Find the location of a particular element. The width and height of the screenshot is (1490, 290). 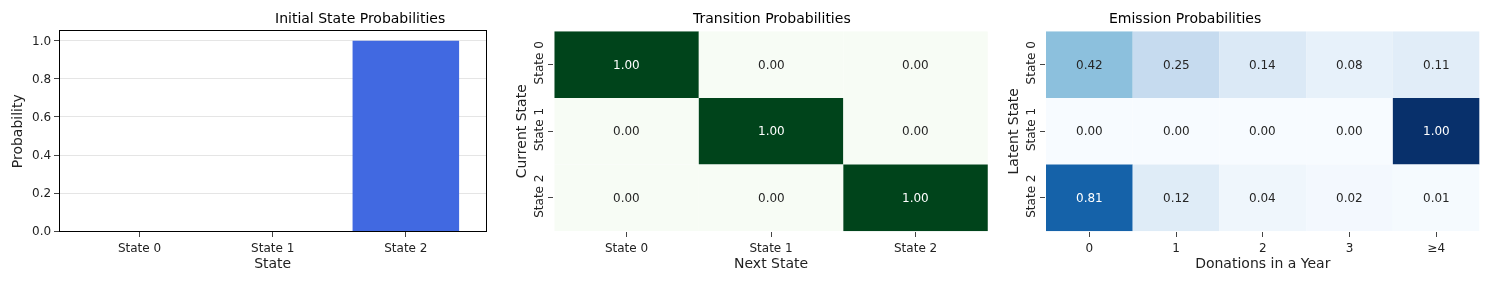

y-tick-label: 0.8 is located at coordinates (42, 79).